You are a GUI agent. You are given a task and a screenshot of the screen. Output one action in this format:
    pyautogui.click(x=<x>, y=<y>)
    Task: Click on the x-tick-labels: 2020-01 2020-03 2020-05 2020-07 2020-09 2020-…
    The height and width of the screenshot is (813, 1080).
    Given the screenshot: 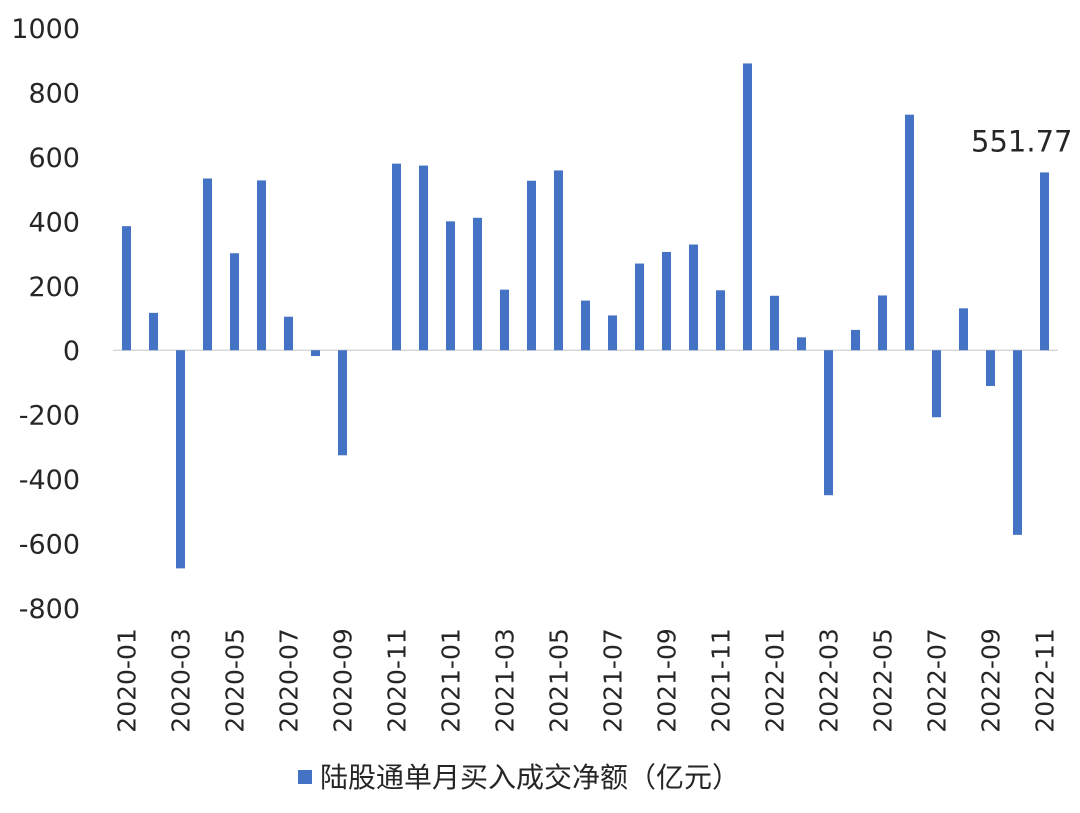 What is the action you would take?
    pyautogui.click(x=586, y=680)
    